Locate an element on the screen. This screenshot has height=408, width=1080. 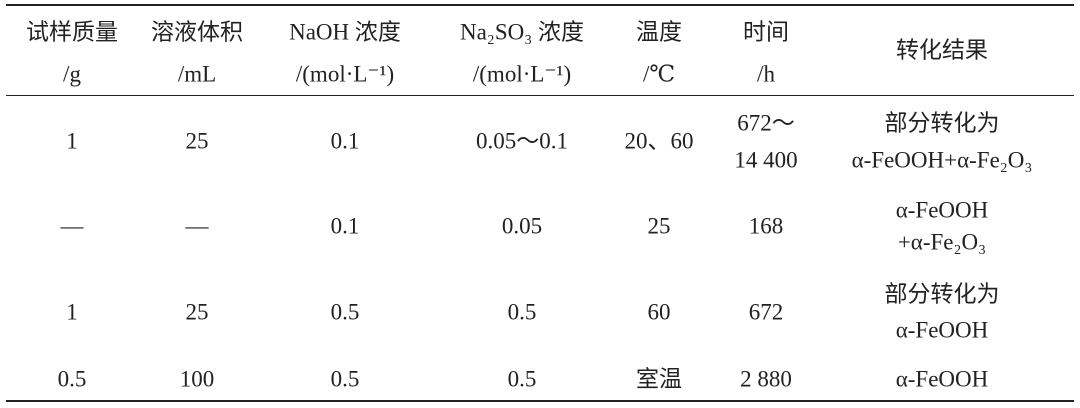
column-header: 溶液体积 is located at coordinates (197, 32).